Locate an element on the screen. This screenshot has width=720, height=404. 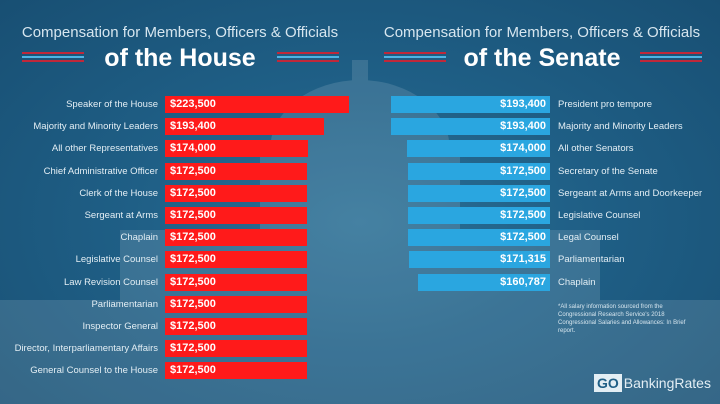
senate-row: $172,500 Sergeant at Arms and Doorkeeper is located at coordinates (360, 193).